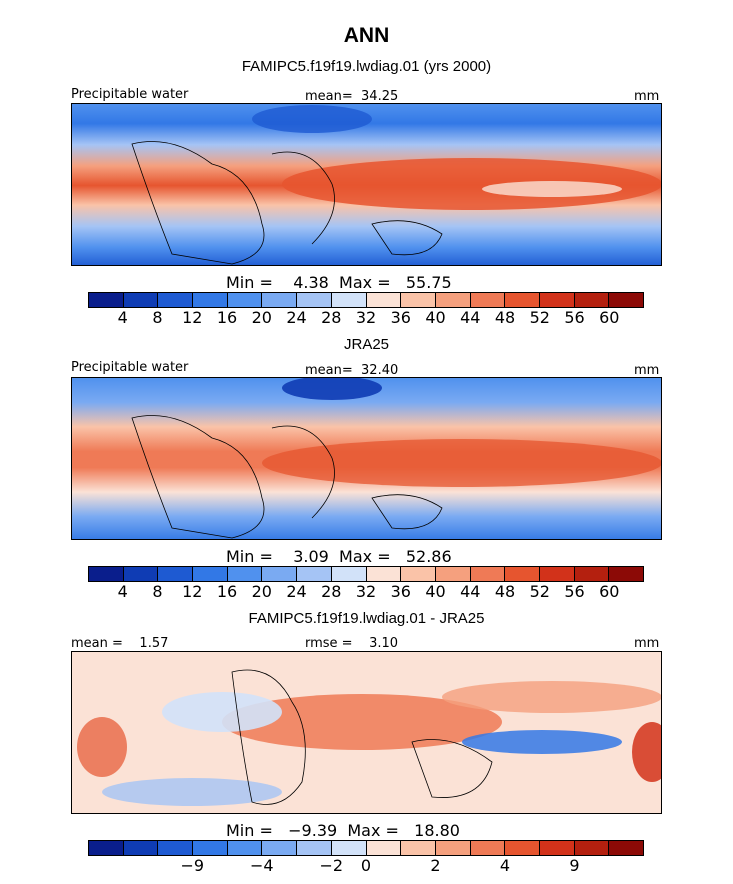  I want to click on panel2-colorbar-ticks: 4 8 12 16 20 24 28 32 36 40 44 48 52 56 60, so click(366, 591).